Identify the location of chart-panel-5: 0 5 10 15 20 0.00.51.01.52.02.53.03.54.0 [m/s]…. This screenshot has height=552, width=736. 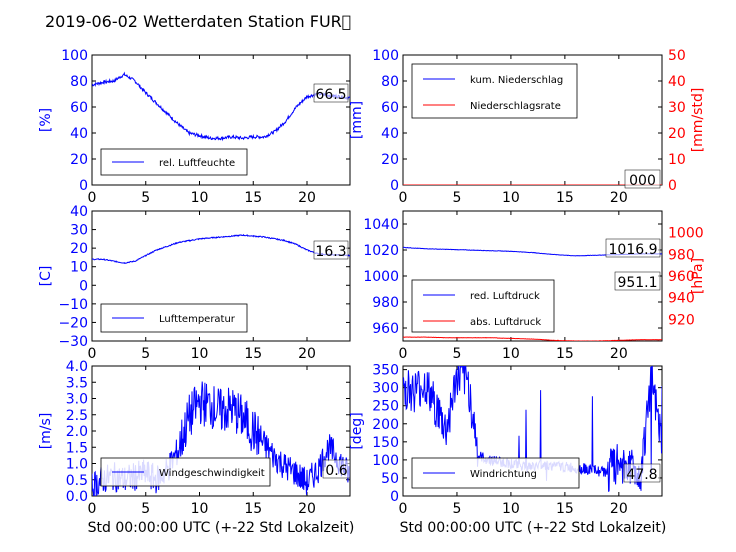
(194, 438).